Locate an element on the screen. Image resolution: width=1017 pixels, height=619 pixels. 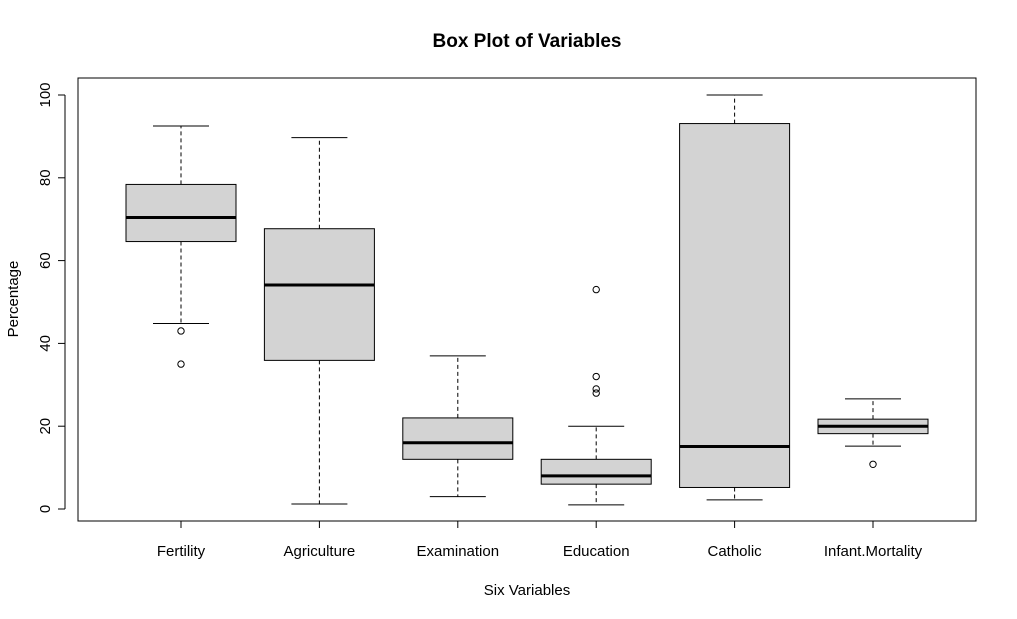
y-tick-label: 20 is located at coordinates (45, 426).